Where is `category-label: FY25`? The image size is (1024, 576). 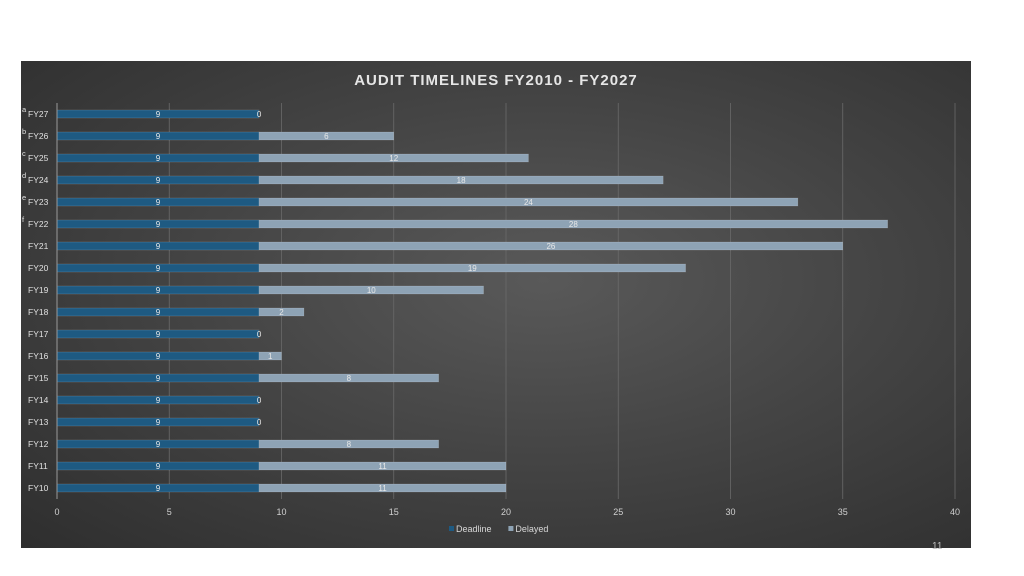
category-label: FY25 is located at coordinates (38, 158).